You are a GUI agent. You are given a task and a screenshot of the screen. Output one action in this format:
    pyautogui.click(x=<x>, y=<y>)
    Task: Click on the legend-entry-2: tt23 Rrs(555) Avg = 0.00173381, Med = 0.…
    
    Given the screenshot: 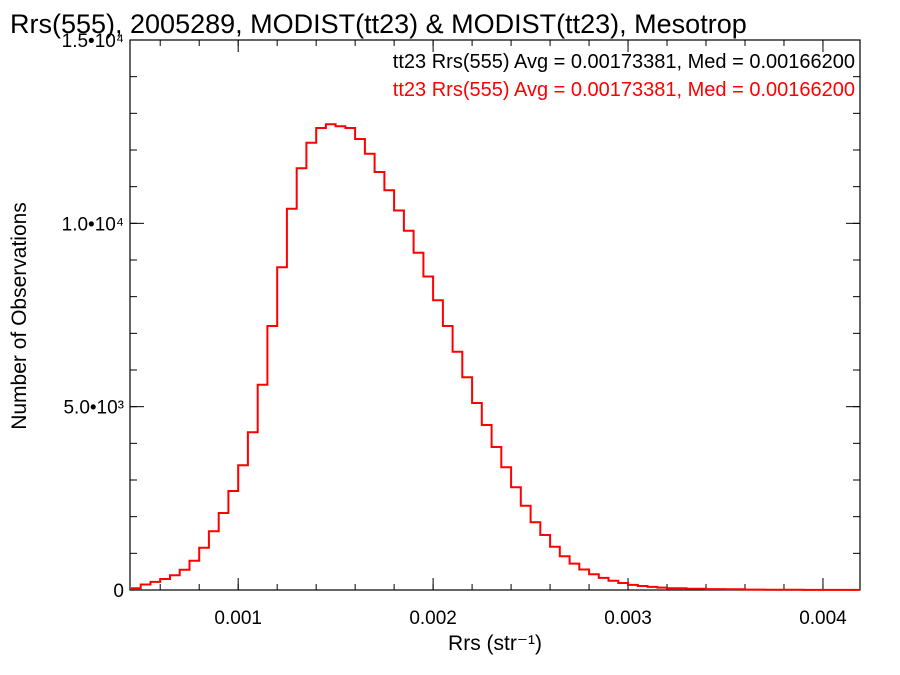 What is the action you would take?
    pyautogui.click(x=624, y=90)
    